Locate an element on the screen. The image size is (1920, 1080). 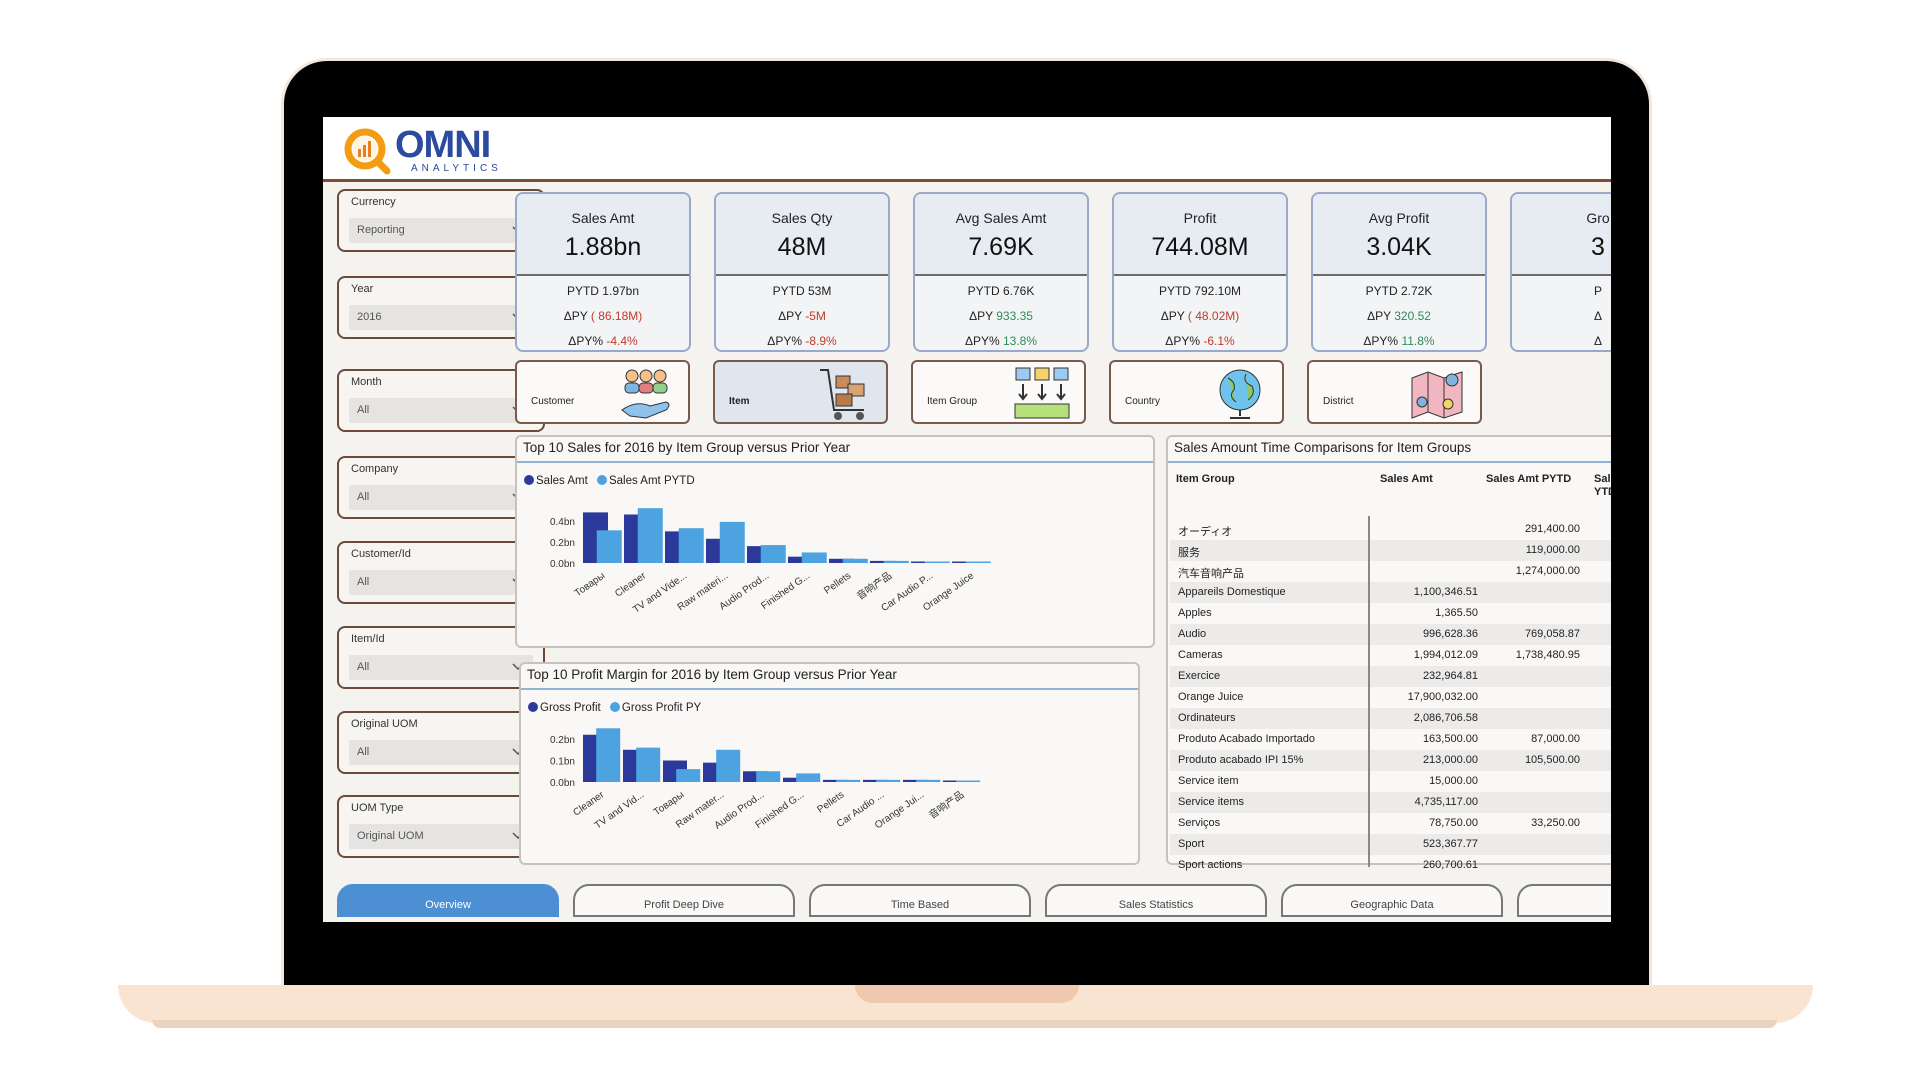
page-tab-sales-statistics: Sales Statistics is located at coordinates (1156, 900).